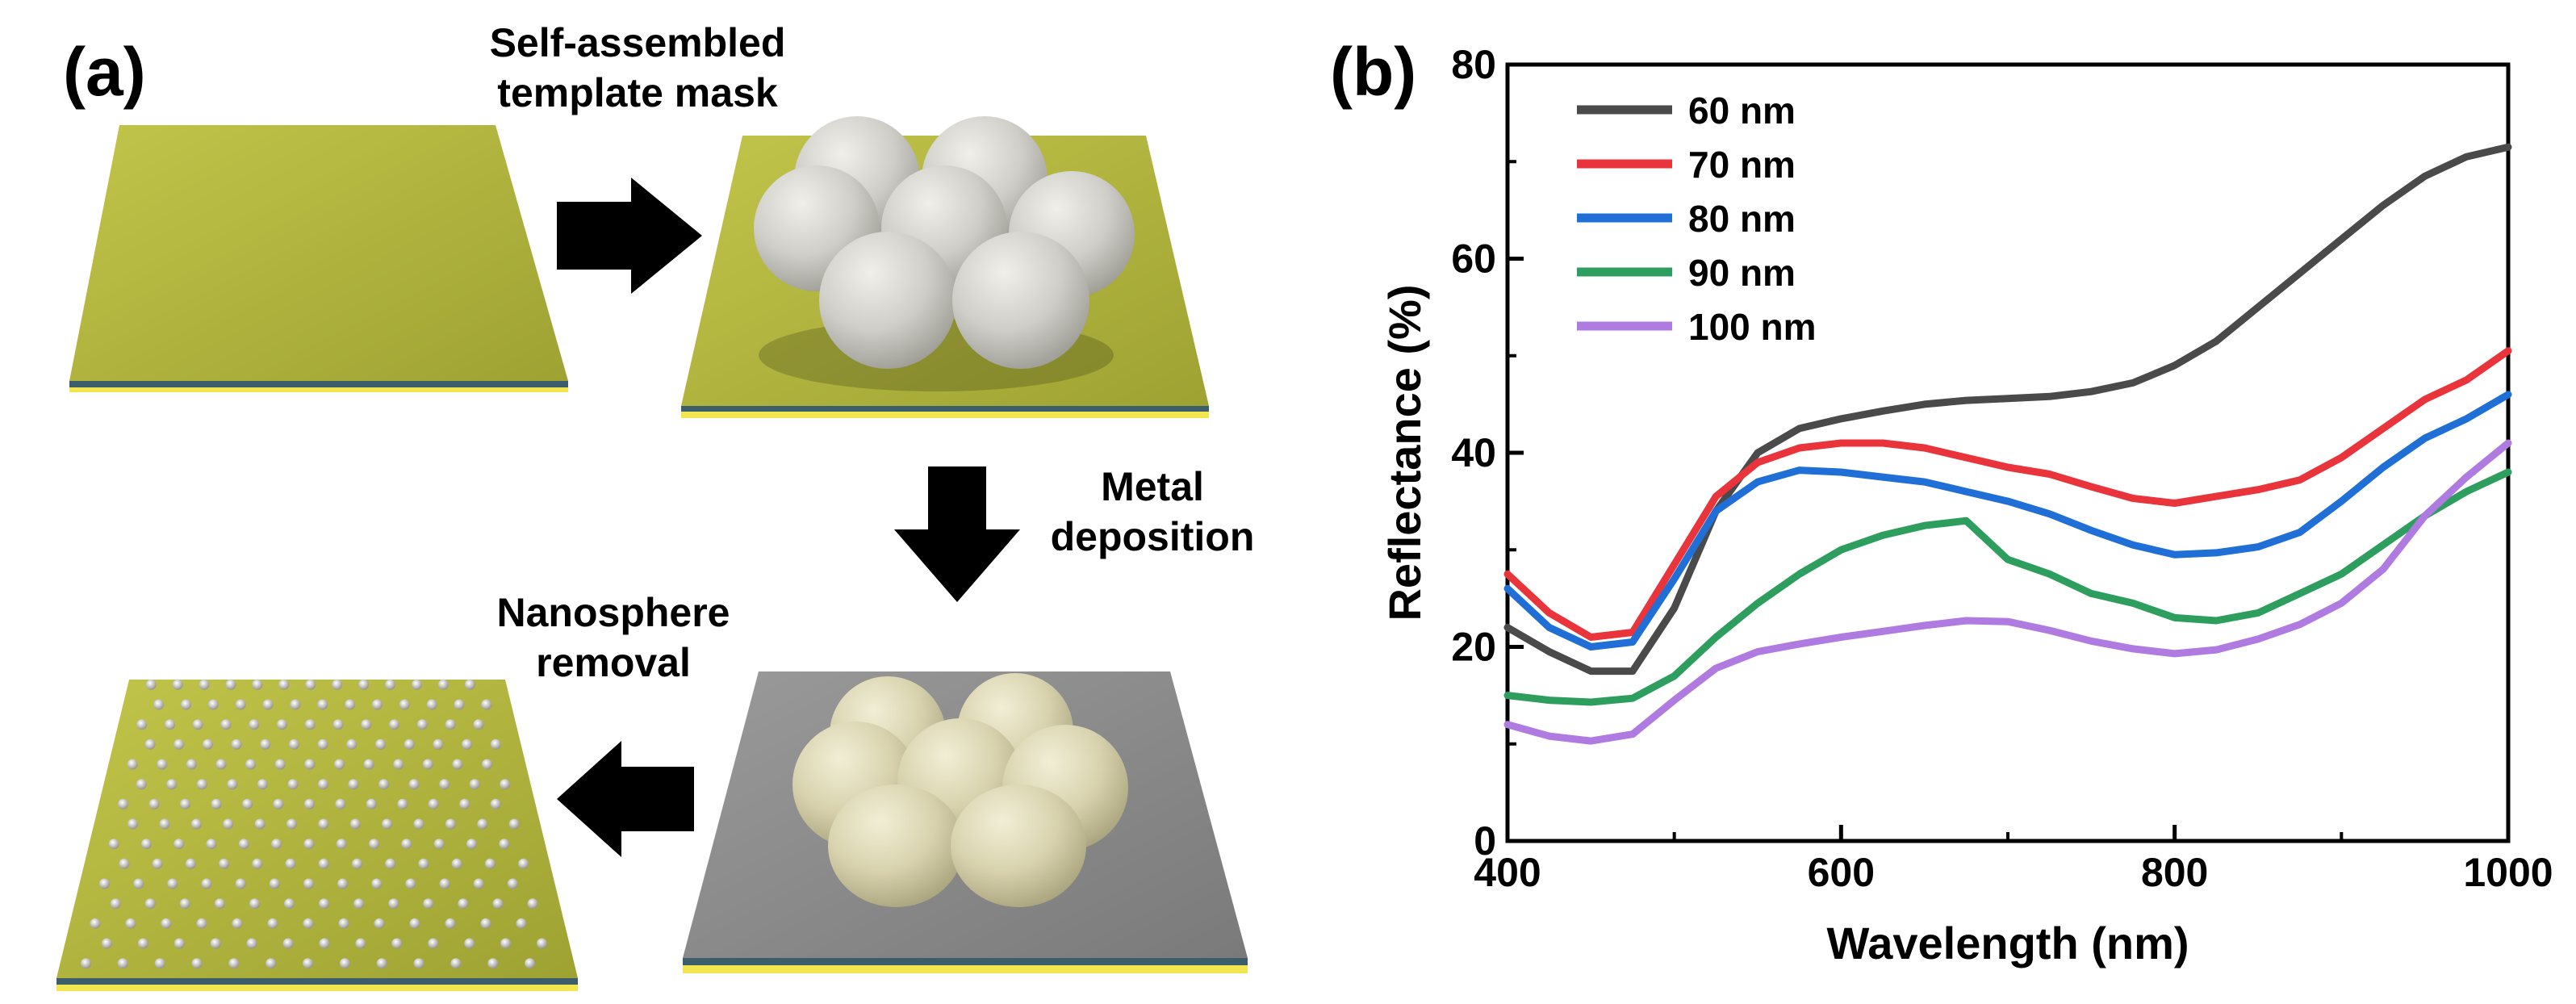  What do you see at coordinates (2508, 873) in the screenshot?
I see `x-tick-label: 1000` at bounding box center [2508, 873].